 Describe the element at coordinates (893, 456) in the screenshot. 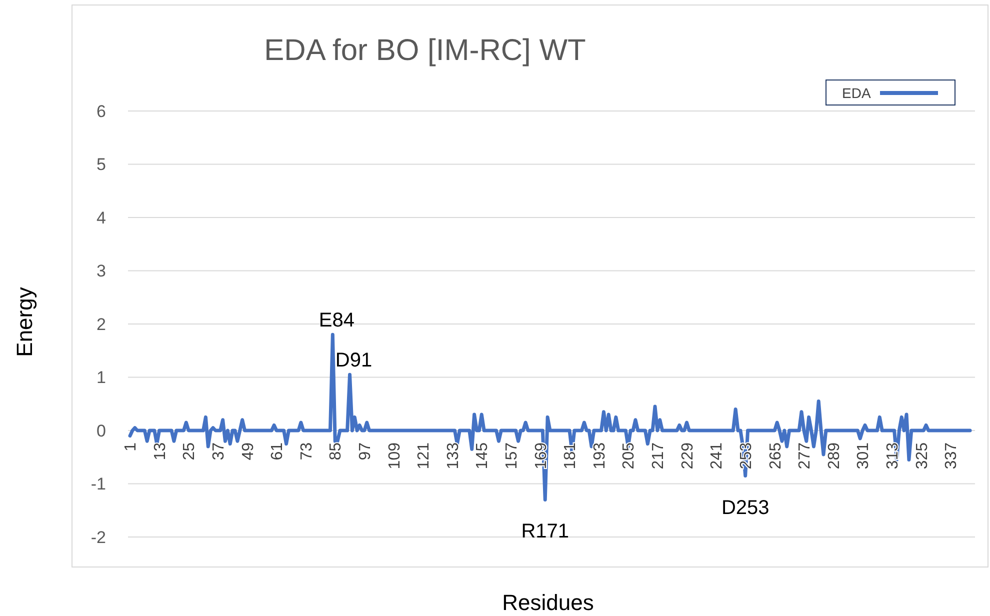

I see `x-tick-label: 313` at that location.